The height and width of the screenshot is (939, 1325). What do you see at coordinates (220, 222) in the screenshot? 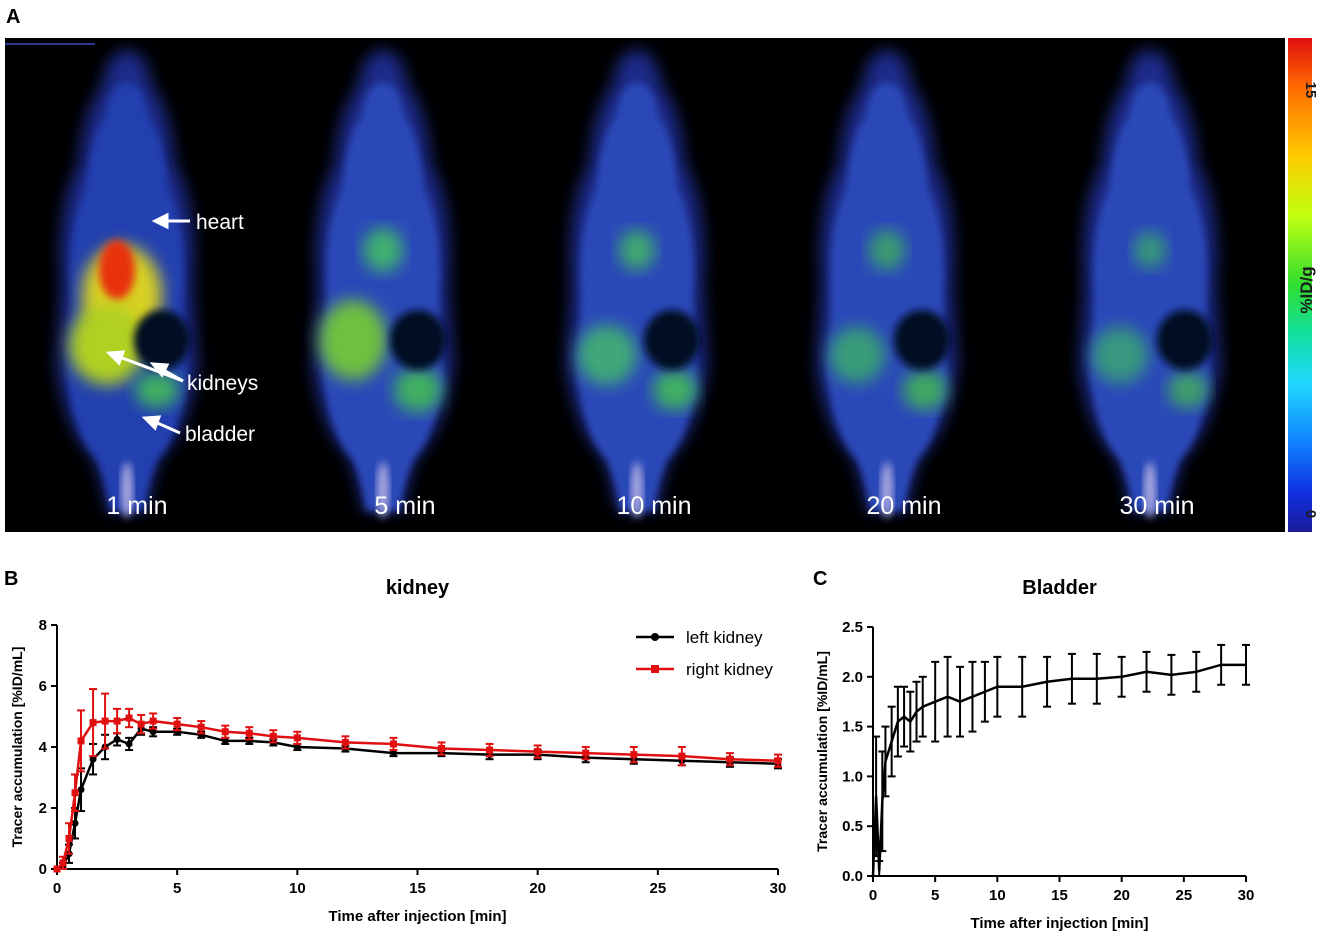
I see `organ-label-heart: heart` at bounding box center [220, 222].